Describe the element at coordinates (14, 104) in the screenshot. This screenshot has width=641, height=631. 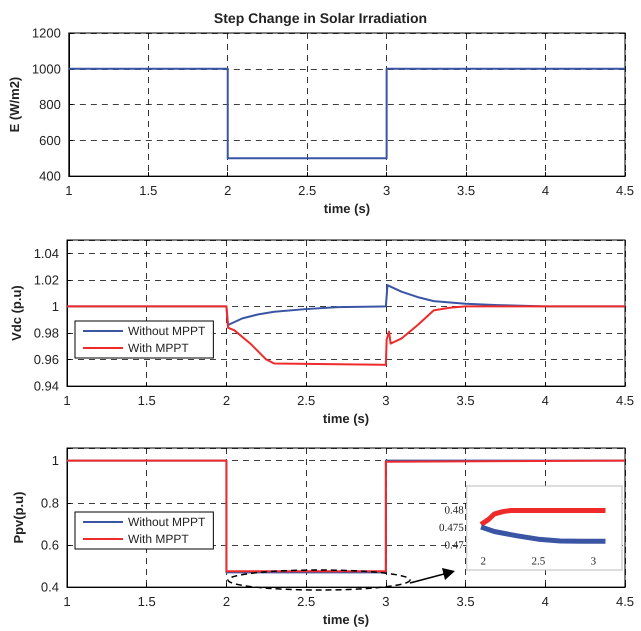
I see `y-axis-title: E (W/m2)` at that location.